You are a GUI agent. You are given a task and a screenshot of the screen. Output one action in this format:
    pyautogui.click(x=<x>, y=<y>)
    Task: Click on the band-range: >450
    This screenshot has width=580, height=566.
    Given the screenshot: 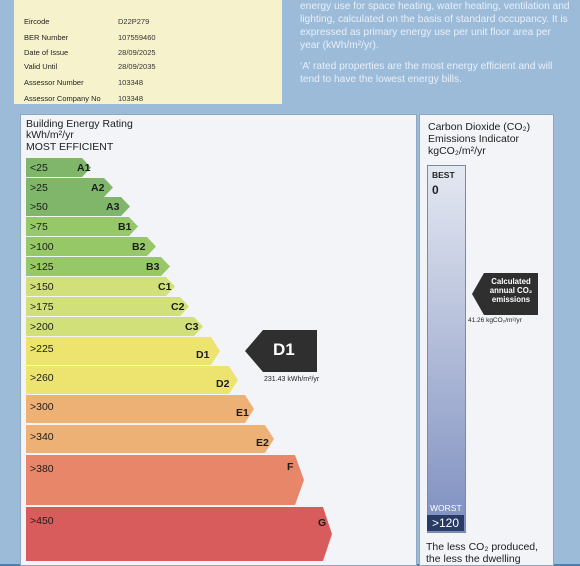 What is the action you would take?
    pyautogui.click(x=42, y=521)
    